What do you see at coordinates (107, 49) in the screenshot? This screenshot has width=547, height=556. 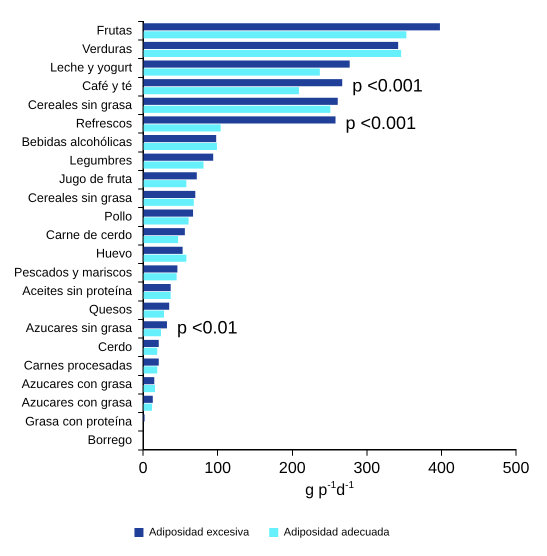 I see `y-tick-label: Verduras` at bounding box center [107, 49].